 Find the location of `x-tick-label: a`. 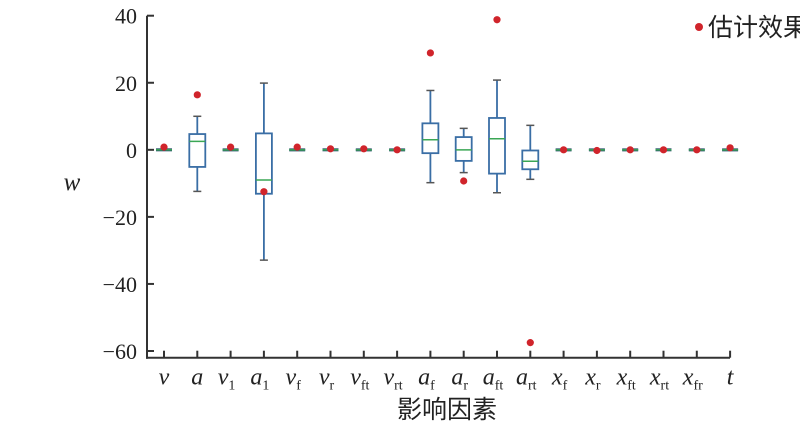

x-tick-label: a is located at coordinates (197, 378).